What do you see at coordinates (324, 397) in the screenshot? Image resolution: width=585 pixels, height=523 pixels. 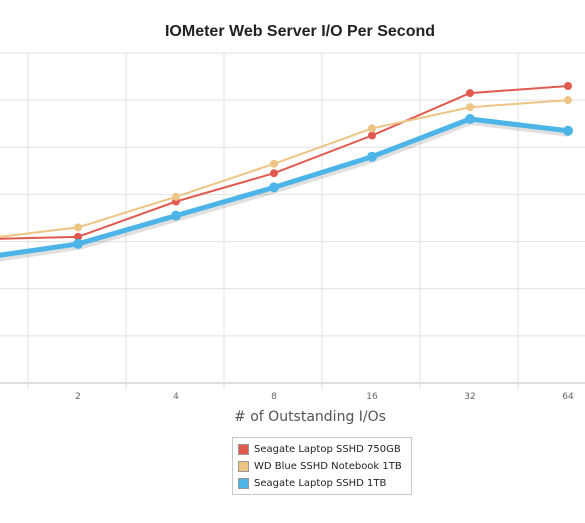 I see `x-tick-labels: 2 4 8 16 32 64` at bounding box center [324, 397].